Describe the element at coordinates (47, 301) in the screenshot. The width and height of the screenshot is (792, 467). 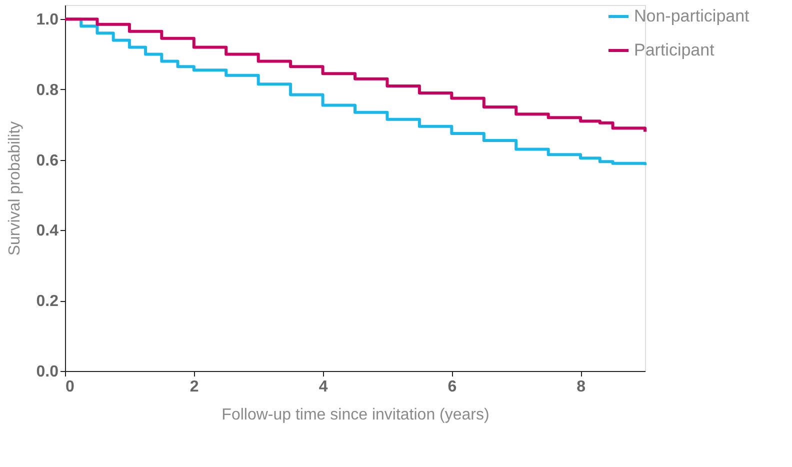
I see `y-tick-label: 0.2` at that location.